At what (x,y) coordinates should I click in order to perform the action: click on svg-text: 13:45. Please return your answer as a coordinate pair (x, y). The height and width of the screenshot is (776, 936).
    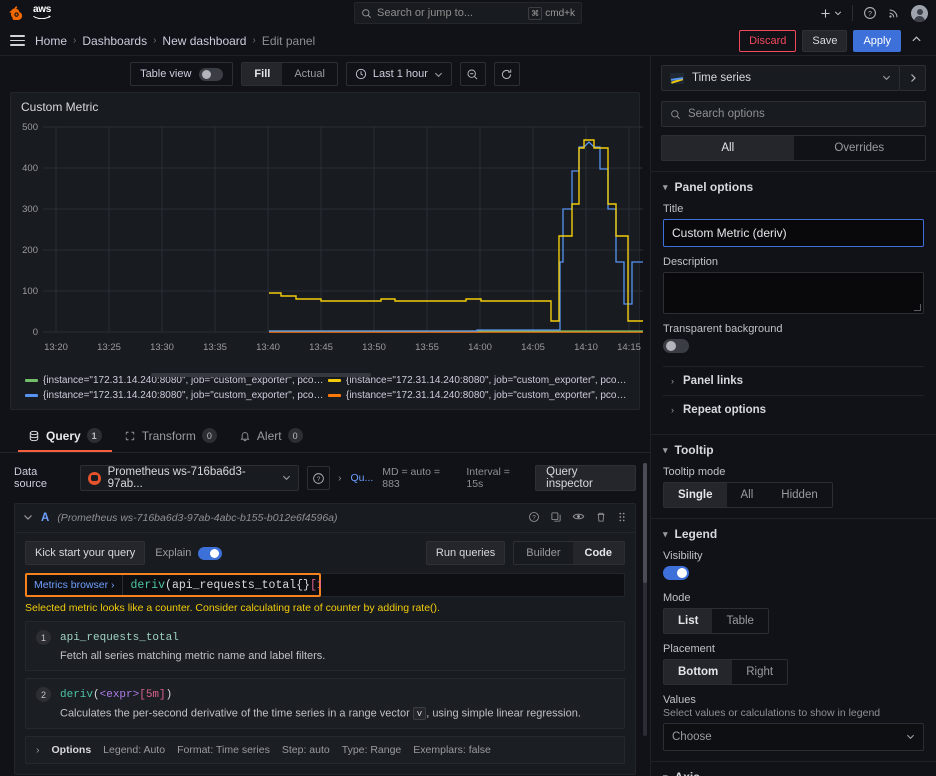
    Looking at the image, I should click on (321, 347).